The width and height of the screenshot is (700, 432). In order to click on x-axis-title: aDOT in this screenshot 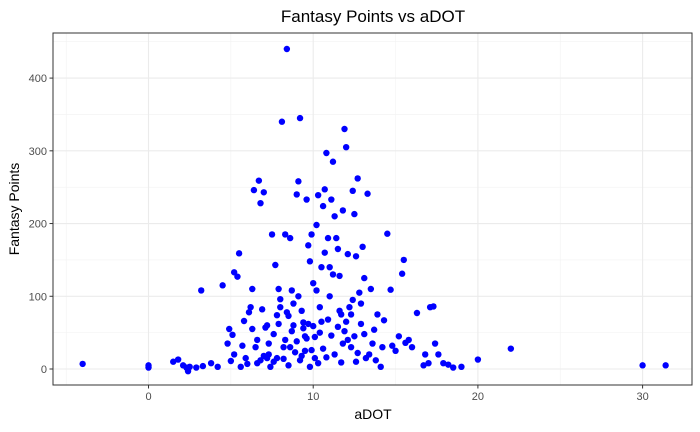, I will do `click(373, 414)`.